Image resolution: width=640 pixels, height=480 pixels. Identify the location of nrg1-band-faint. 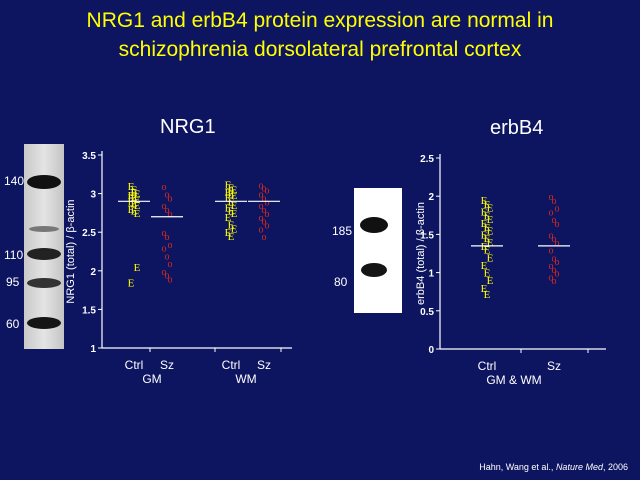
(44, 229).